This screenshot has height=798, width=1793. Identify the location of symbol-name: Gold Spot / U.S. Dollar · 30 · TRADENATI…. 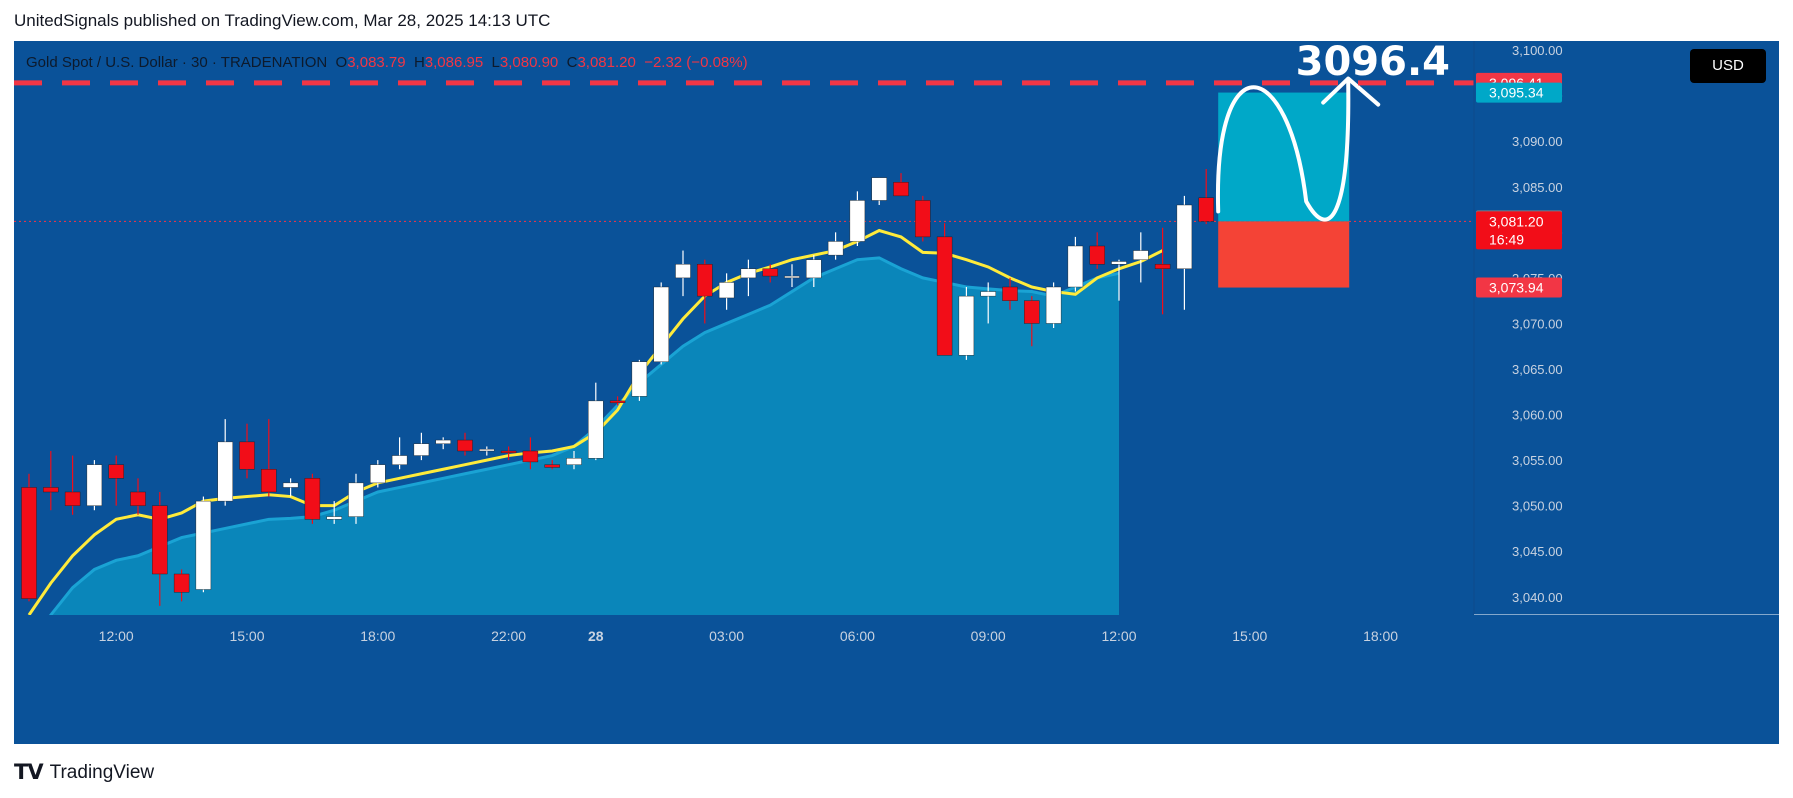
(177, 62).